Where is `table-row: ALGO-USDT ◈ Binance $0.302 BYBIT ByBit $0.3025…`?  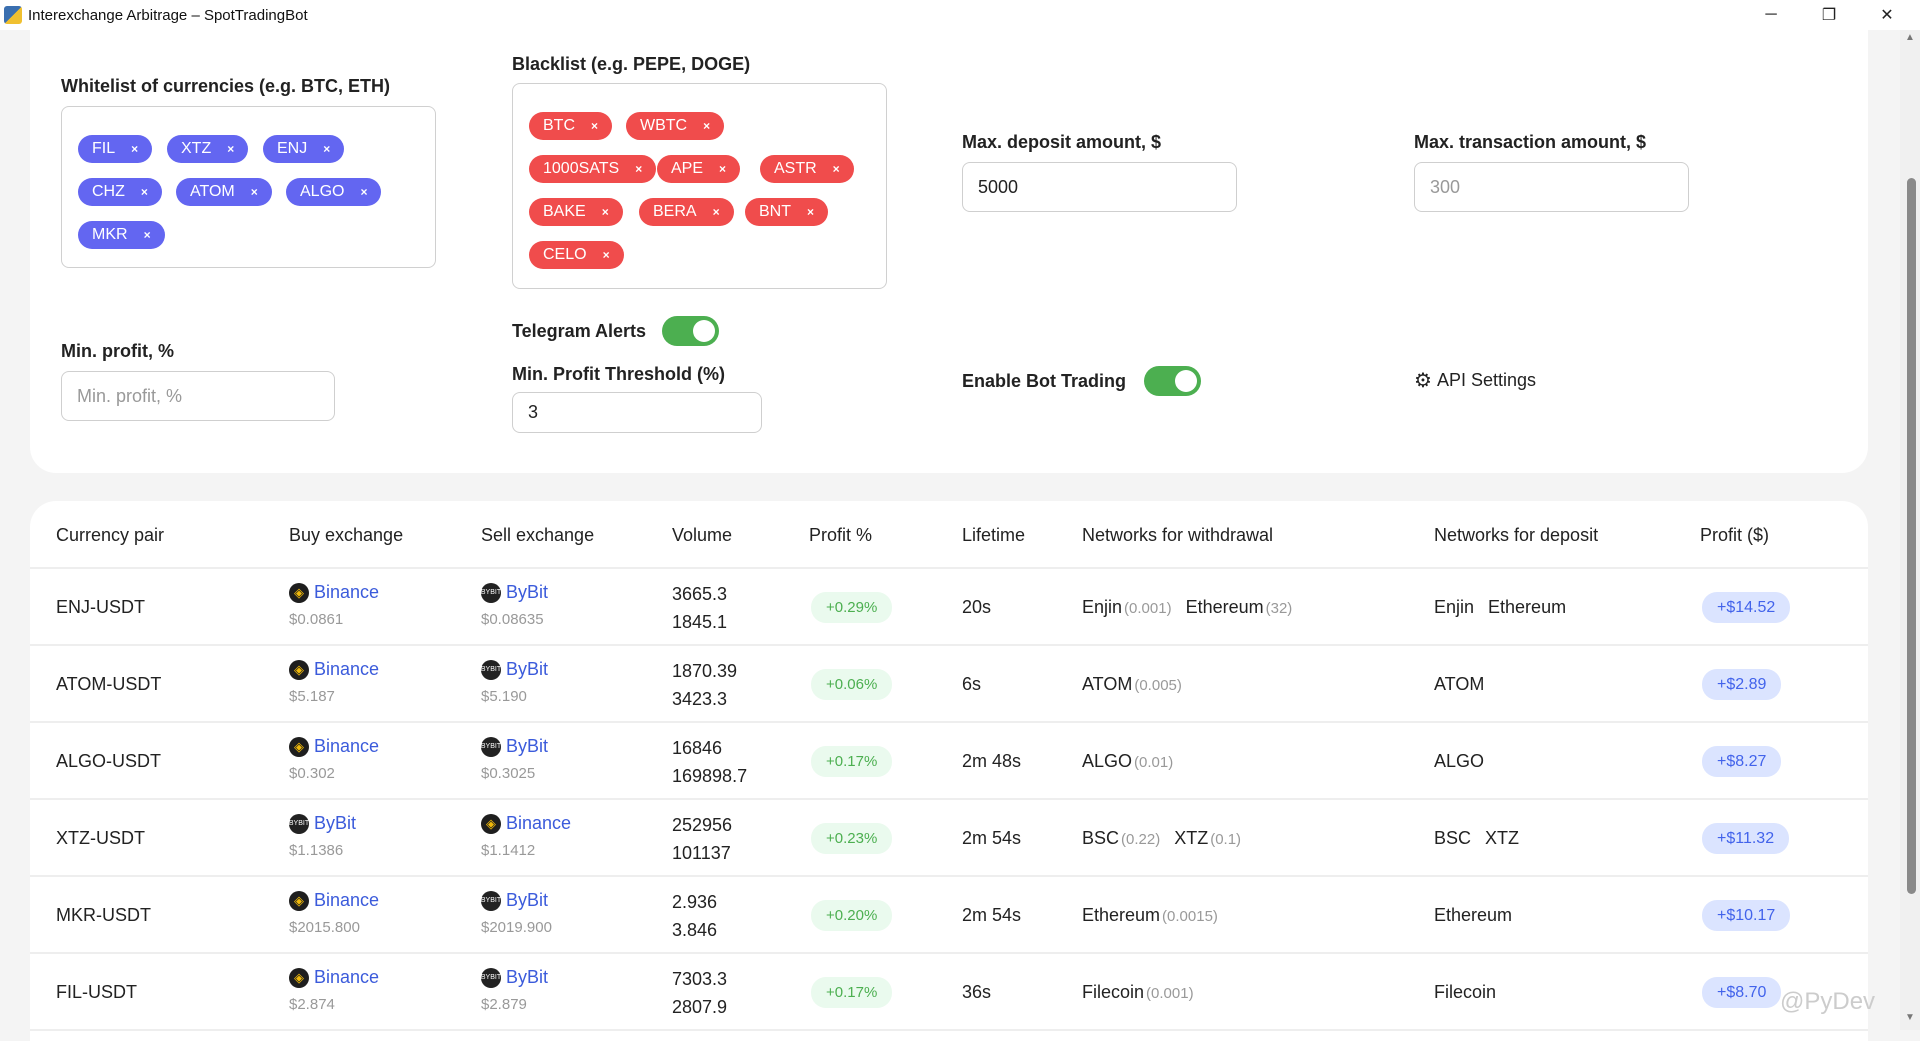
table-row: ALGO-USDT ◈ Binance $0.302 BYBIT ByBit $0.3025… is located at coordinates (949, 761).